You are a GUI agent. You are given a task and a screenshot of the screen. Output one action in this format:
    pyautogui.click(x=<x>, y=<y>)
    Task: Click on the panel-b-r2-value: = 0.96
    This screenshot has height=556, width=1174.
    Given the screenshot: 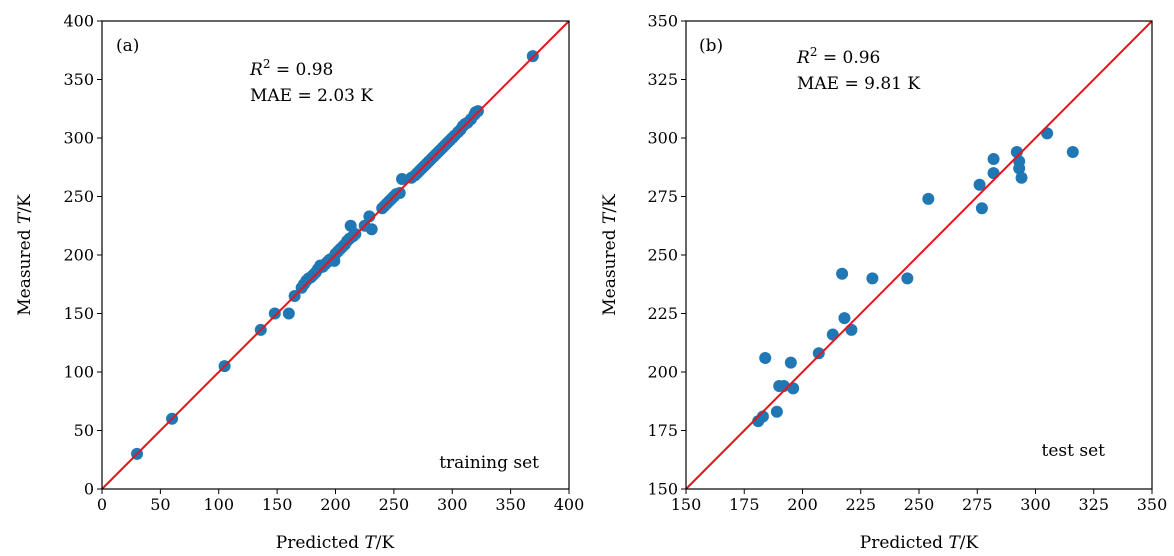 What is the action you would take?
    pyautogui.click(x=848, y=58)
    